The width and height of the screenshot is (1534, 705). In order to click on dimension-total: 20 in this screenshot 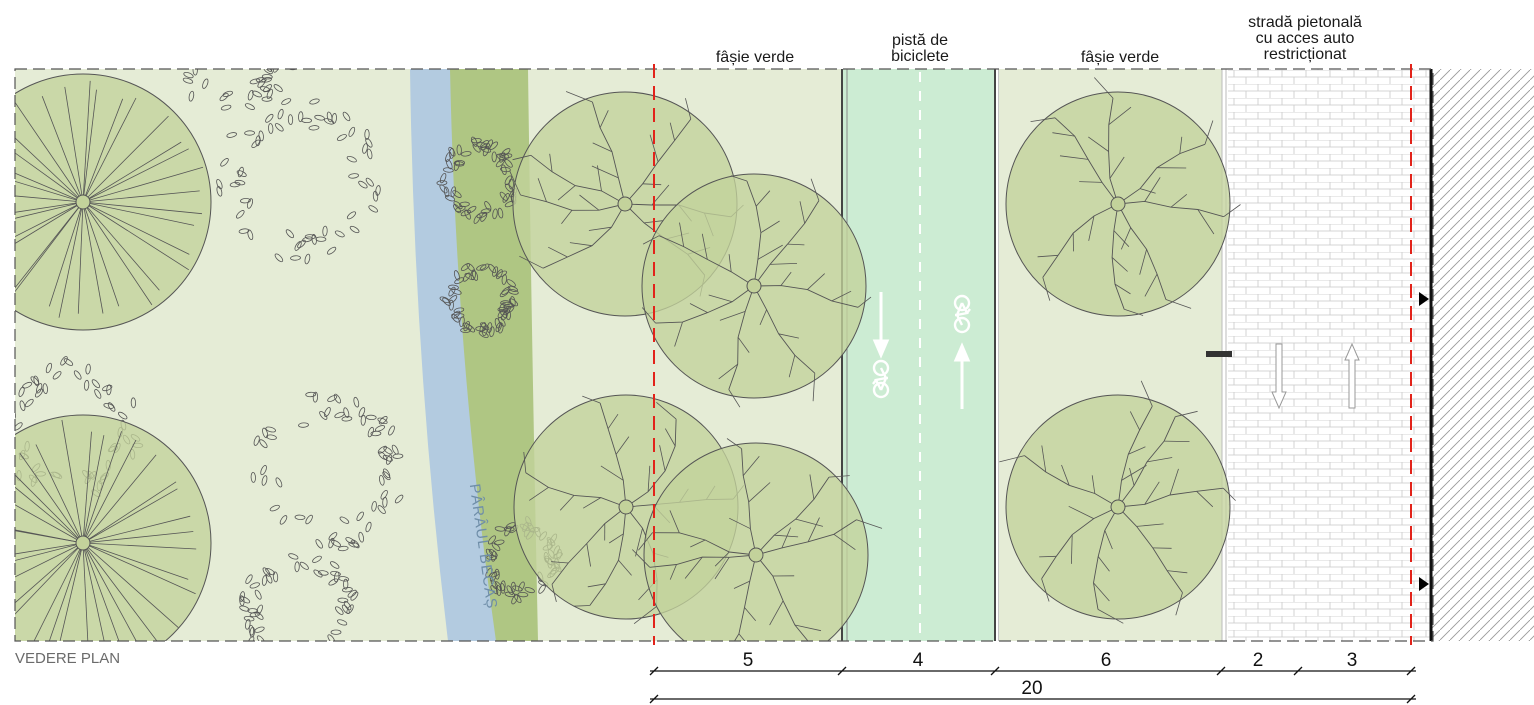, I will do `click(1032, 688)`.